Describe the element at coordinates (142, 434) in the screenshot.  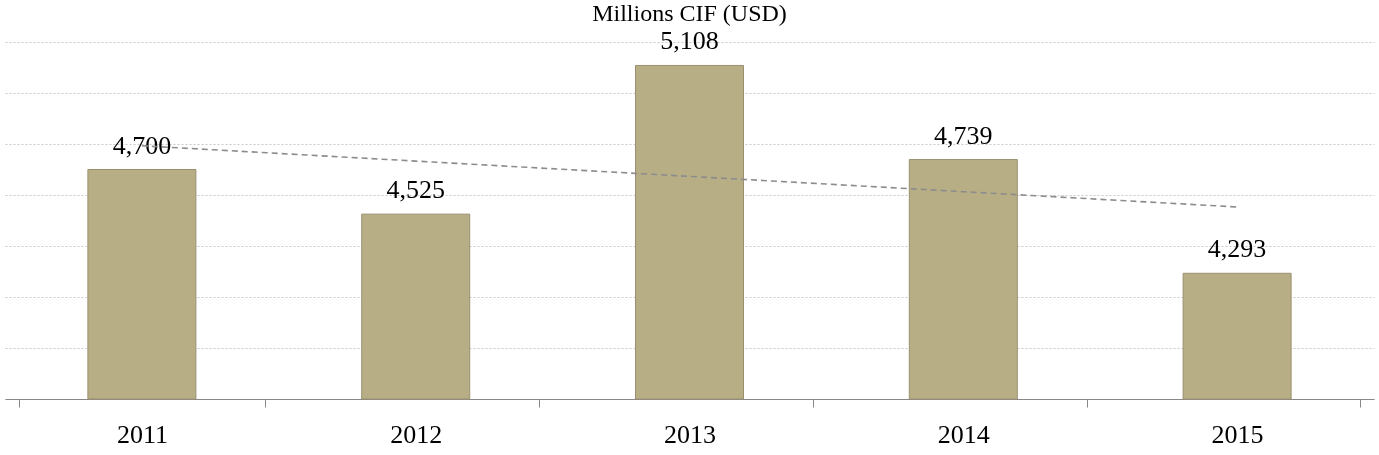
I see `x-tick-label: 2011` at that location.